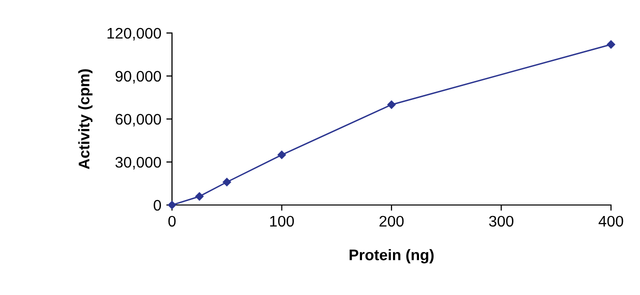  I want to click on x-axis-title: Protein (ng), so click(392, 256).